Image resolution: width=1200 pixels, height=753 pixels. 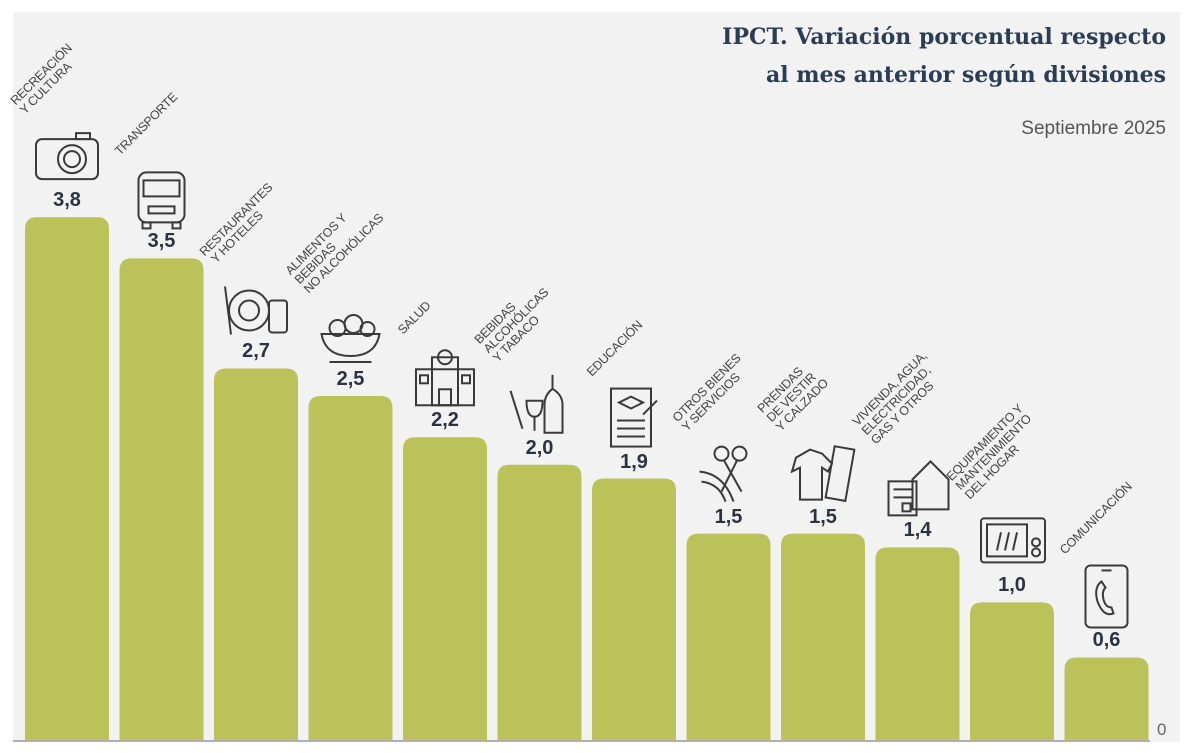 What do you see at coordinates (161, 200) in the screenshot?
I see `bus-icon` at bounding box center [161, 200].